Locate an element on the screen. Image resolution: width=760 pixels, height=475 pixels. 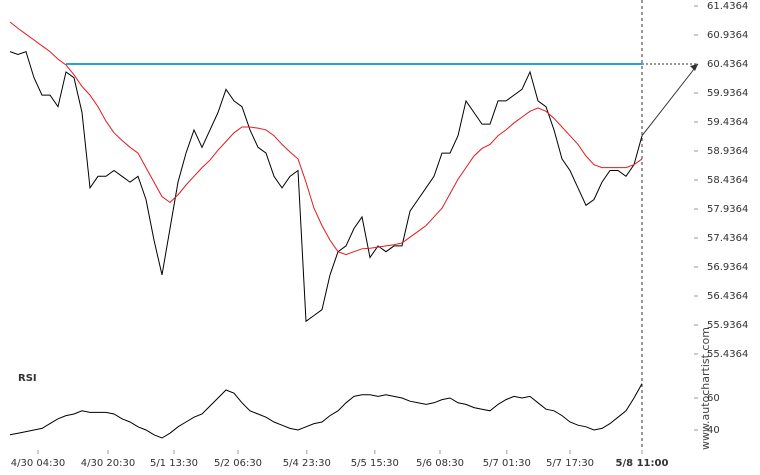
y-tick-label: 59.9364 is located at coordinates (727, 93).